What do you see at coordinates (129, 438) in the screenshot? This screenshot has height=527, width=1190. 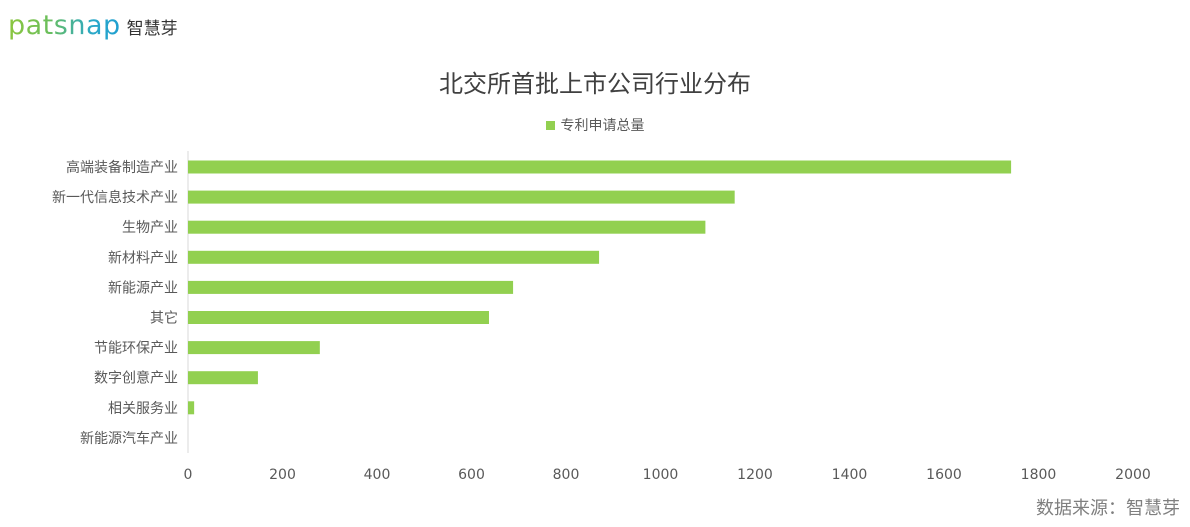 I see `category-label: 新能源汽车产业` at bounding box center [129, 438].